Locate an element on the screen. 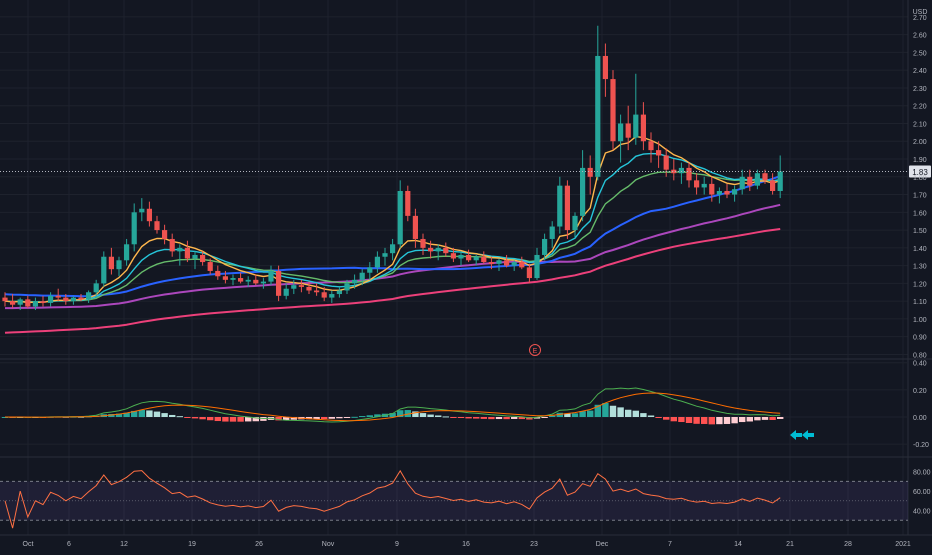  last-price-tag is located at coordinates (920, 171).